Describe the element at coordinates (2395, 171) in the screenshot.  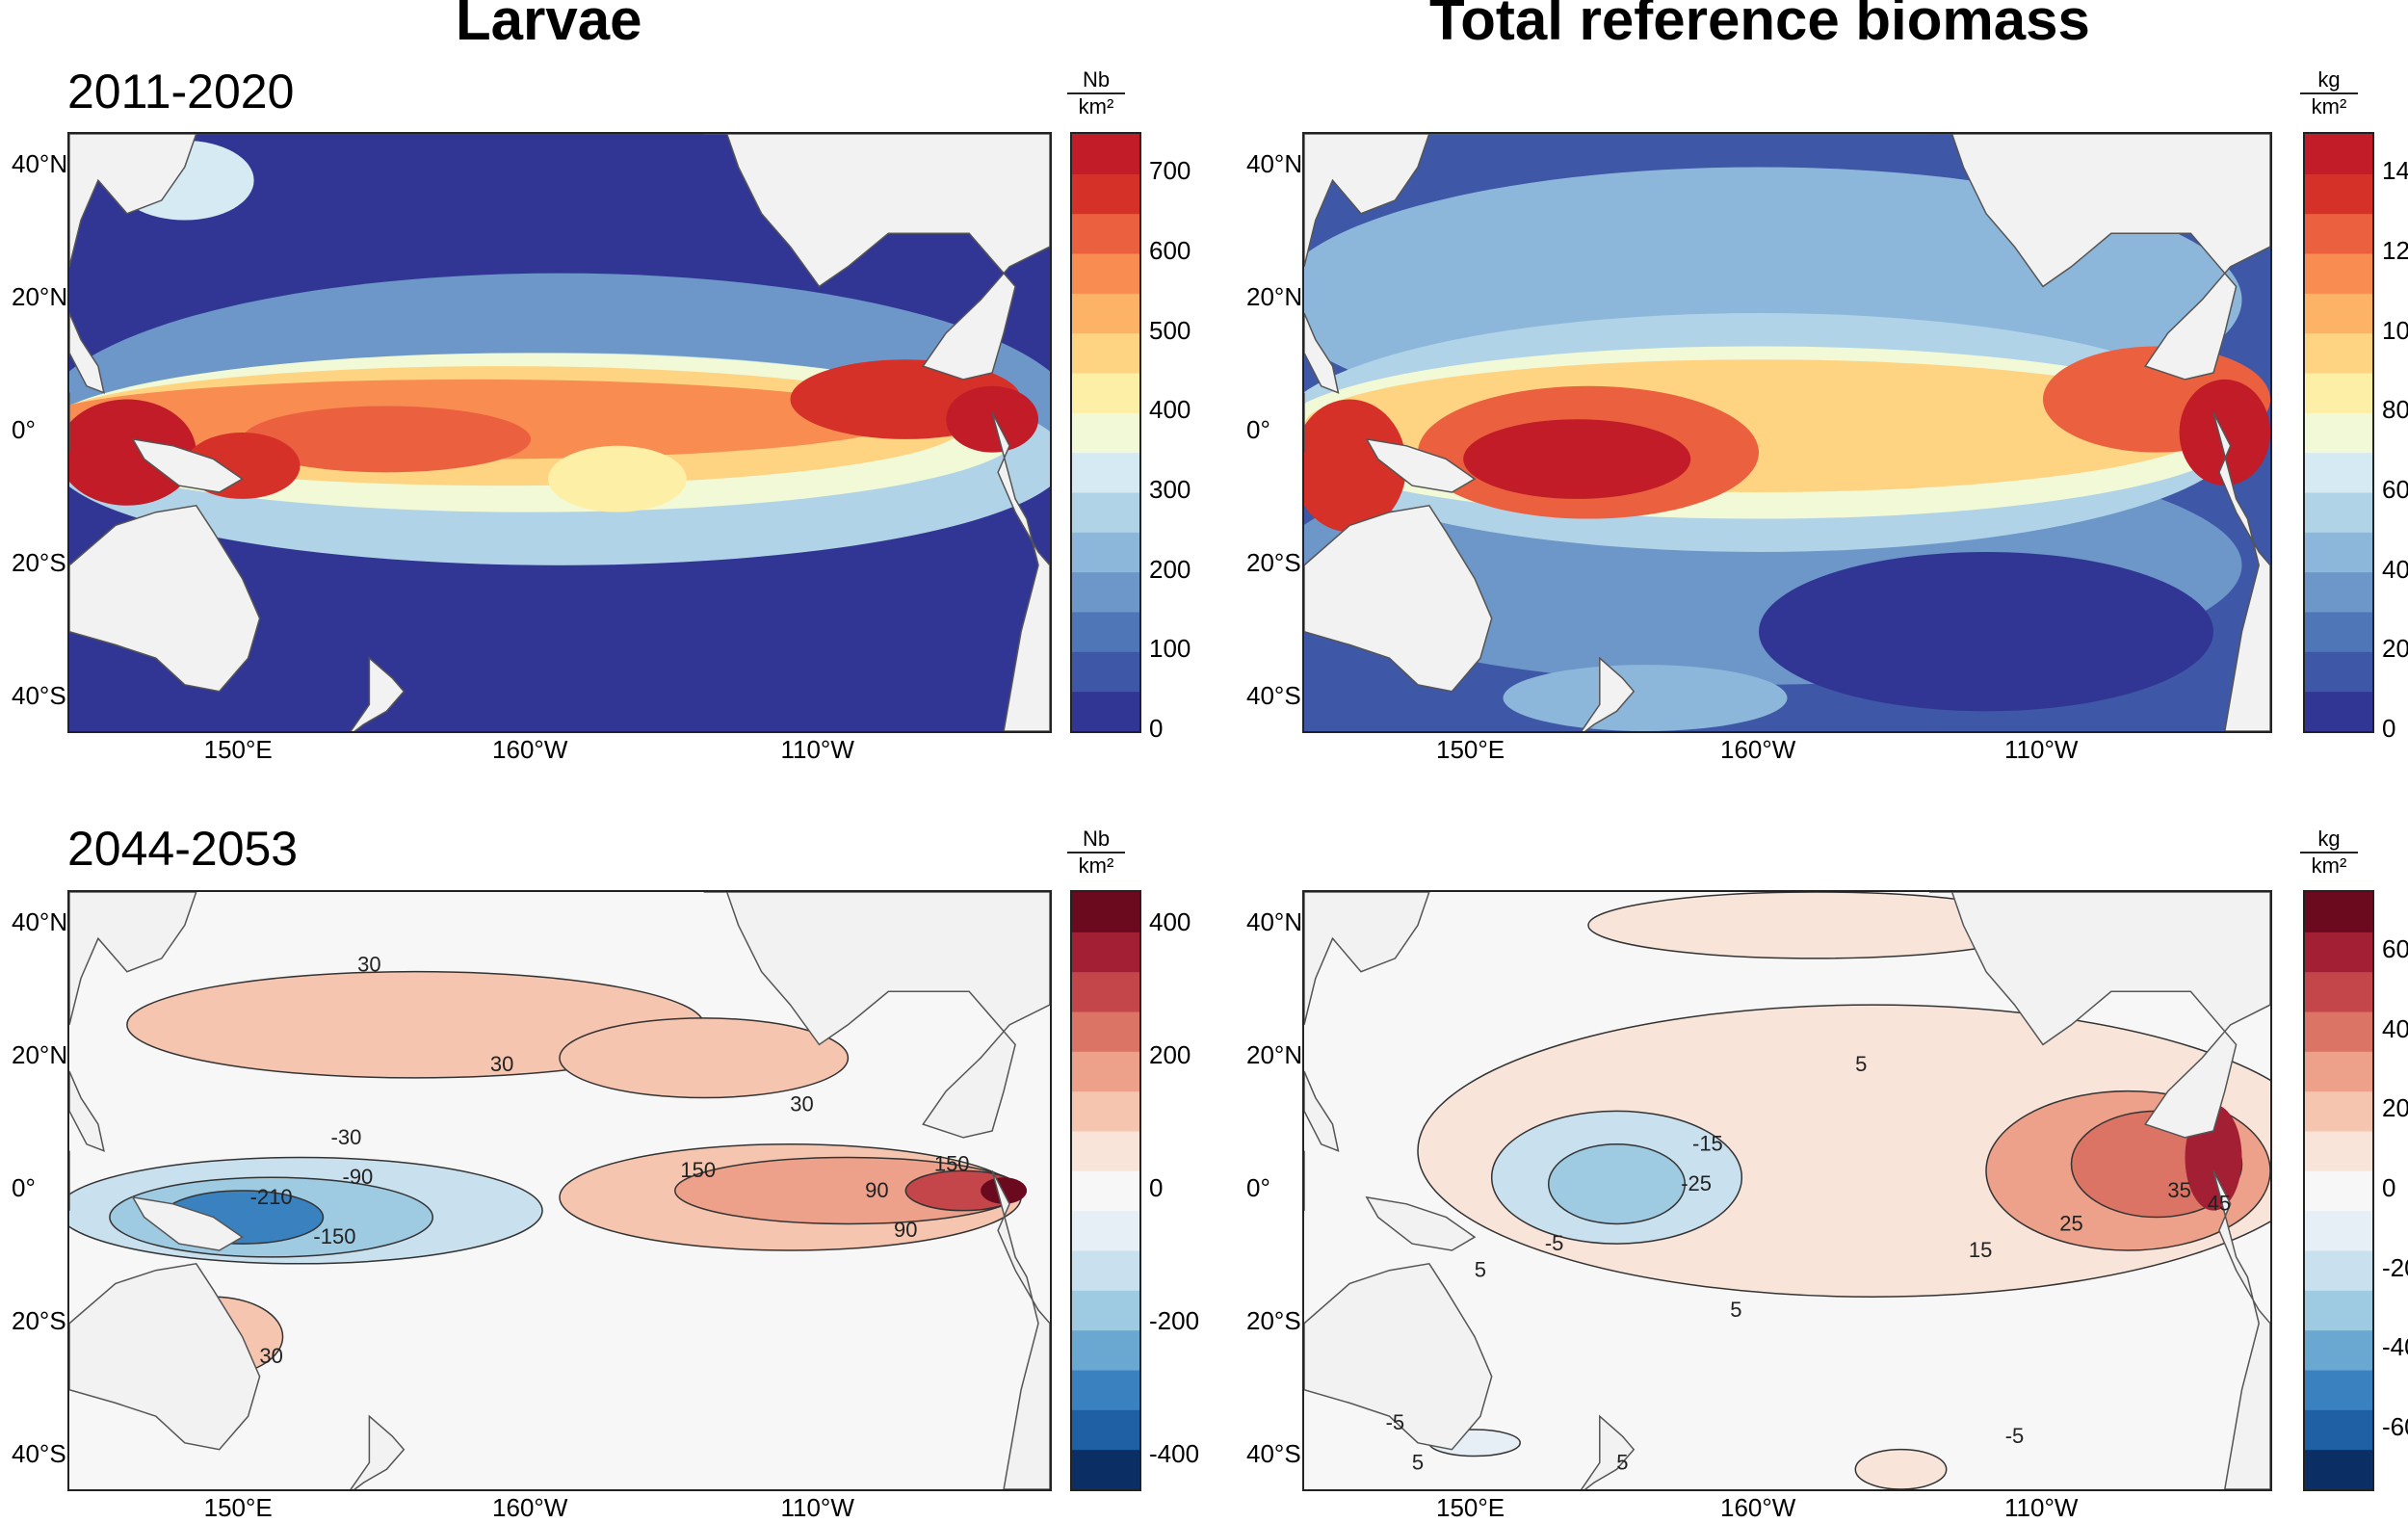
I see `colorbar-tick-label: 140` at that location.